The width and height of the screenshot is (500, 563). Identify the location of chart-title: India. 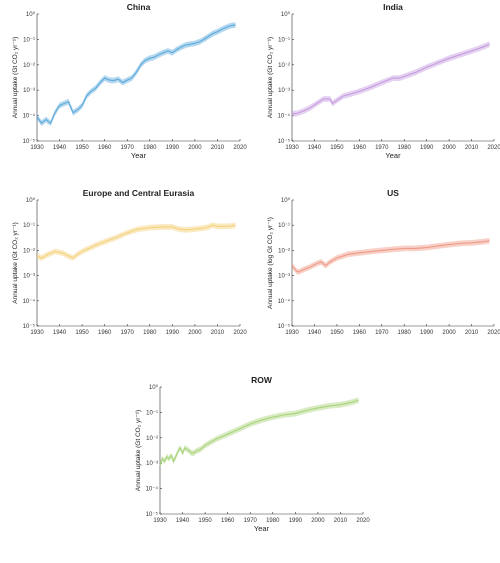
(393, 7).